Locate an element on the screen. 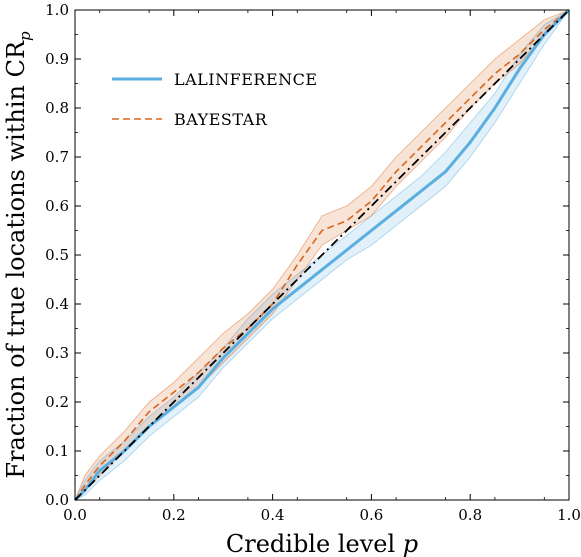  y-tick-label: 0.1 is located at coordinates (57, 451).